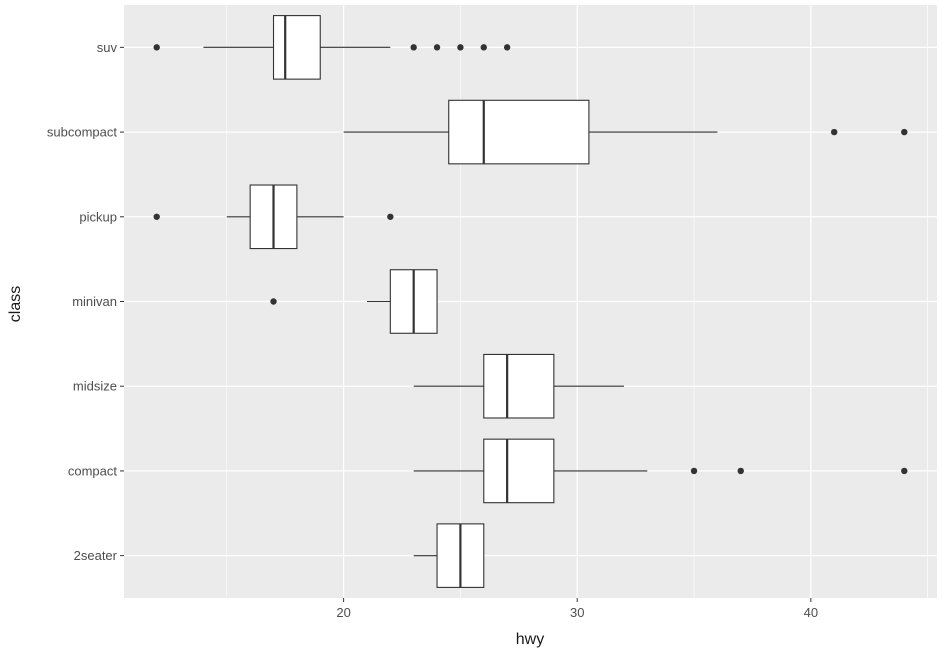 Image resolution: width=943 pixels, height=649 pixels. I want to click on y-tick-label: minivan, so click(94, 301).